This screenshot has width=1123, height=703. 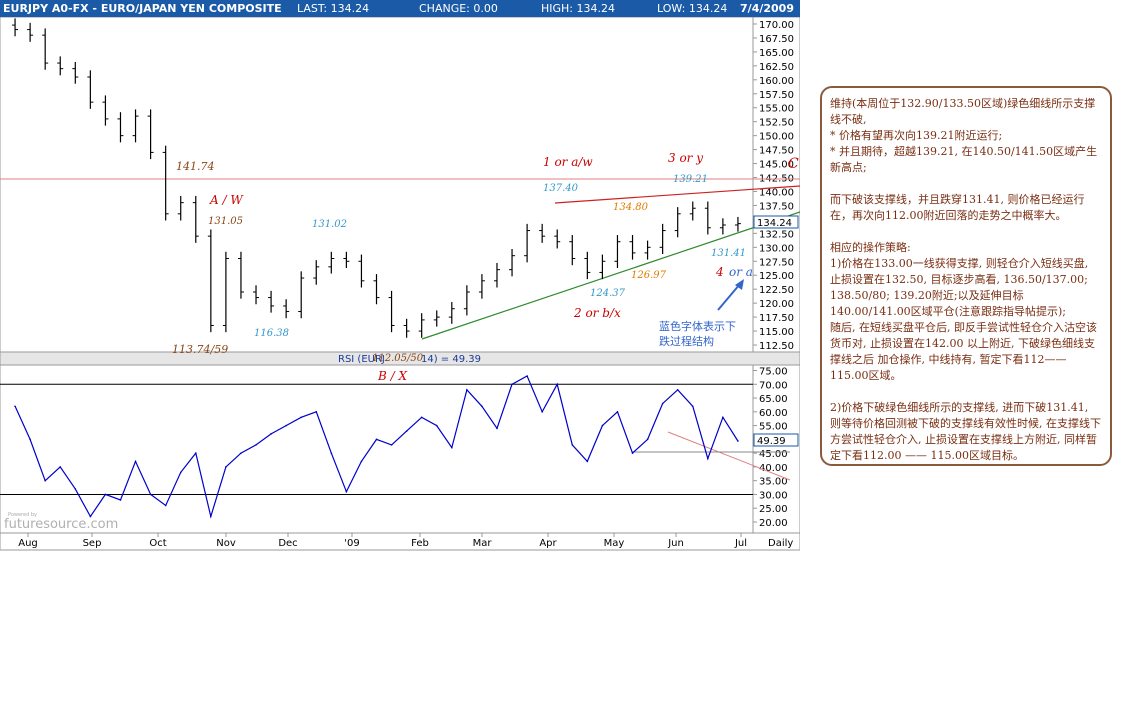 What do you see at coordinates (728, 253) in the screenshot?
I see `annotation-131-41: 131.41` at bounding box center [728, 253].